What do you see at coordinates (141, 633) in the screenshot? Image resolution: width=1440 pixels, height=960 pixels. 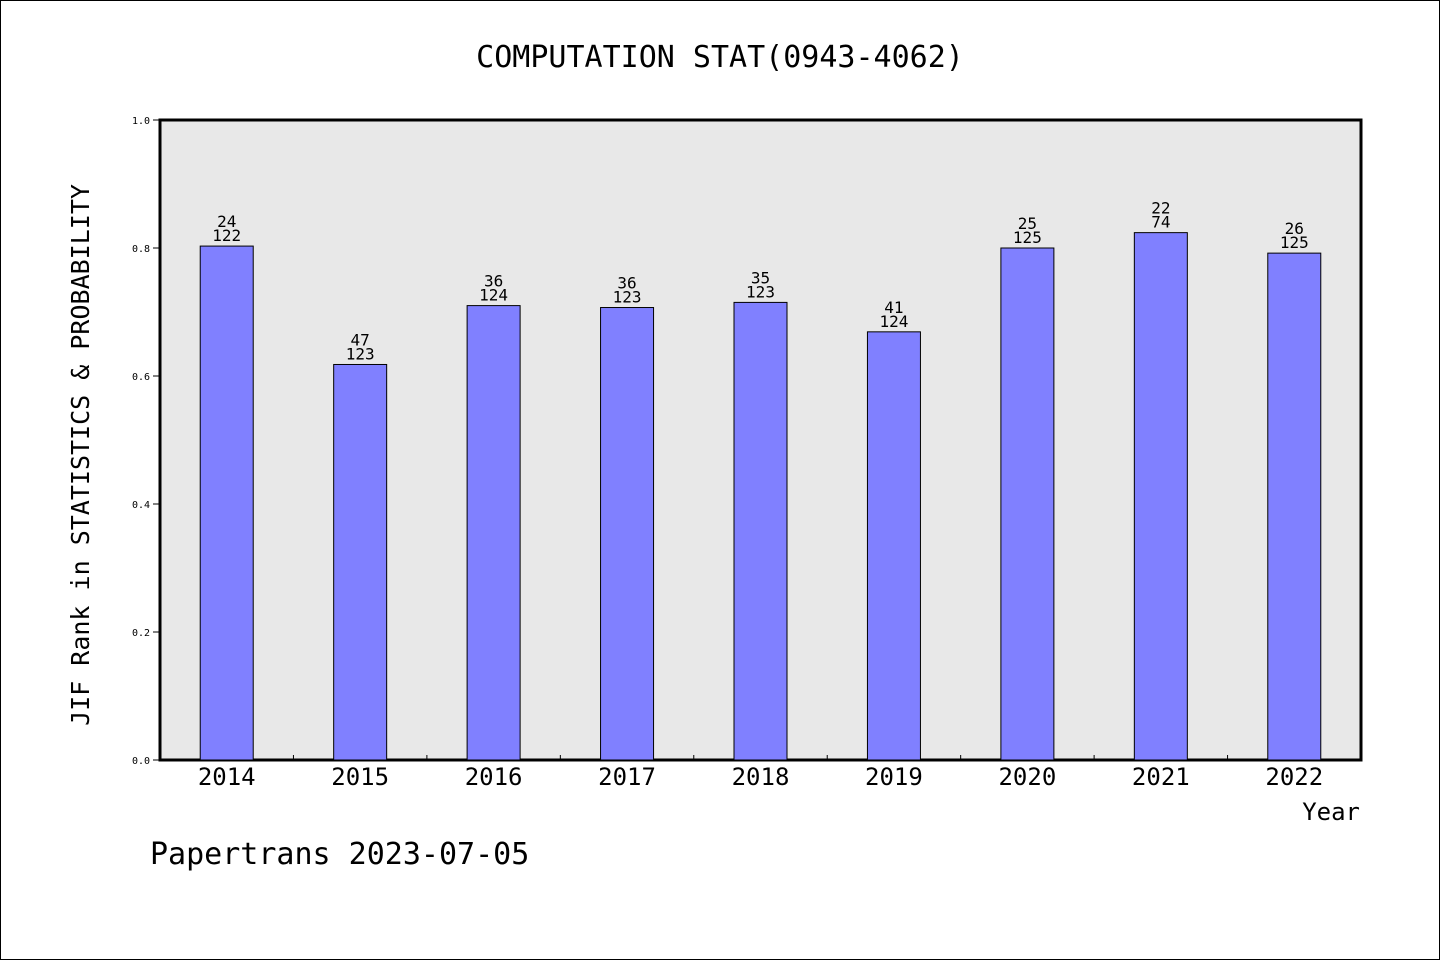 I see `y-tick-label: 0.2` at bounding box center [141, 633].